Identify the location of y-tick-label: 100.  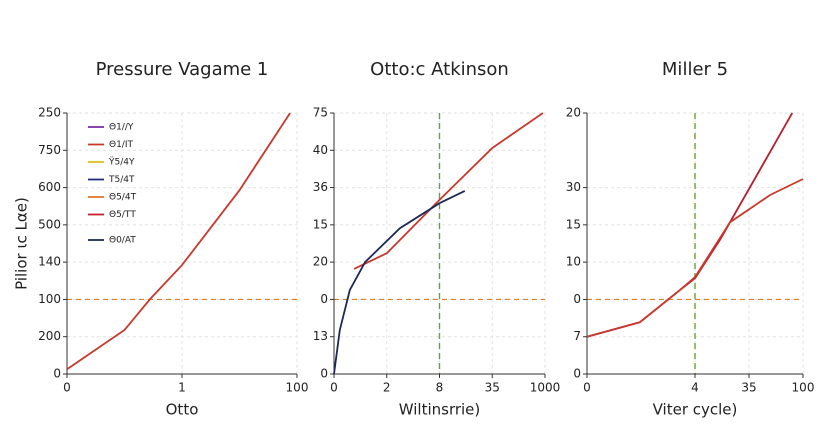
(49, 299).